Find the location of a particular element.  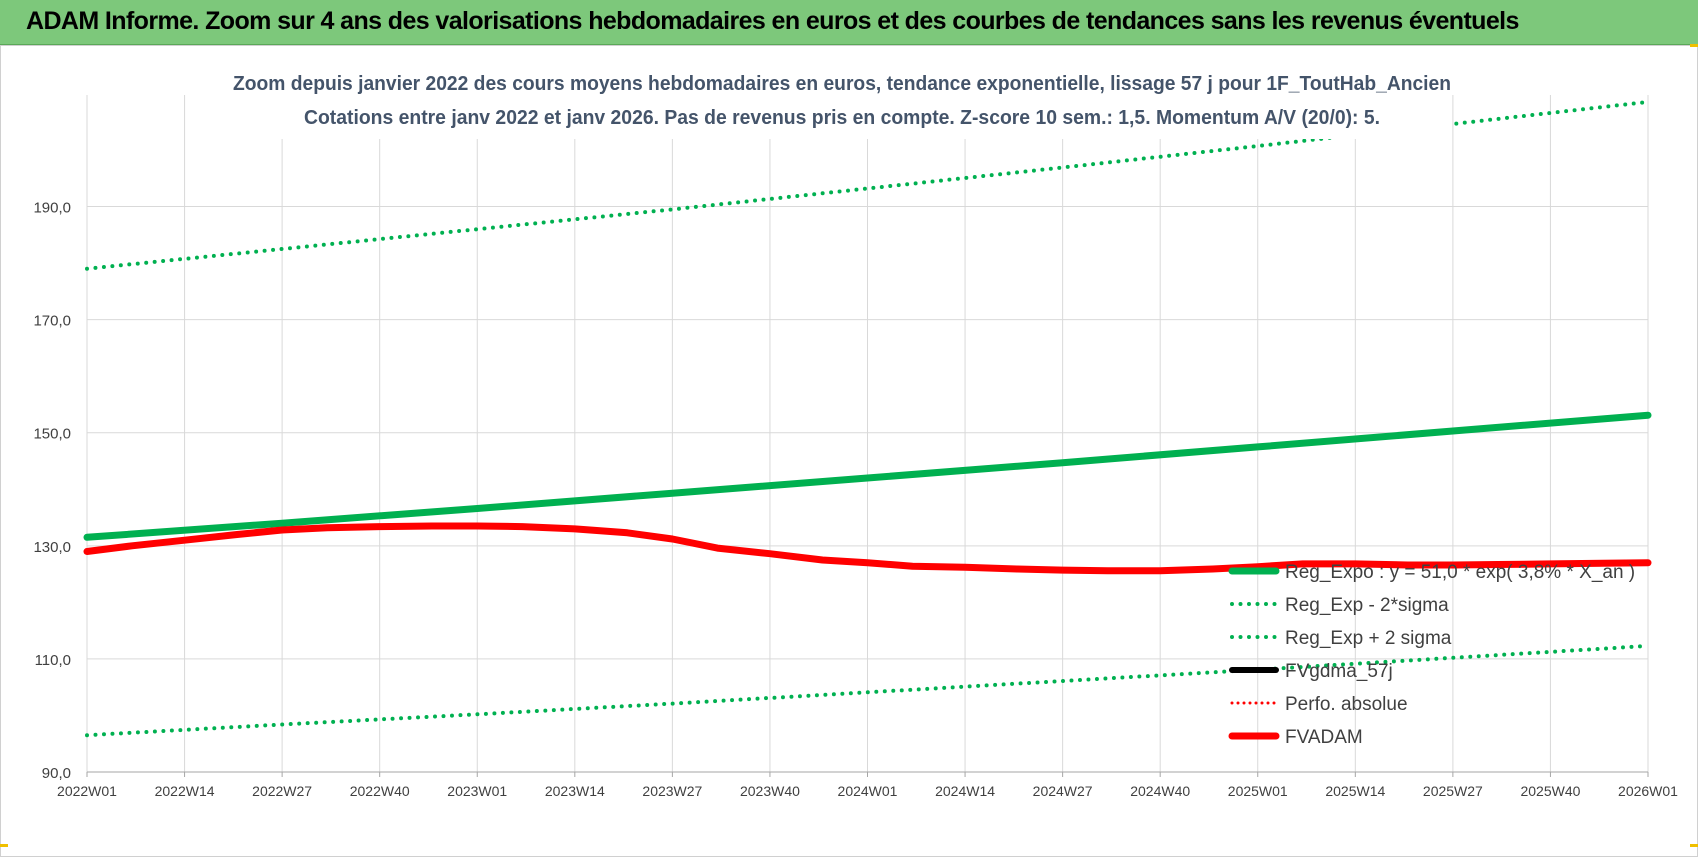

x-tick-label: 2023W27 is located at coordinates (672, 791).